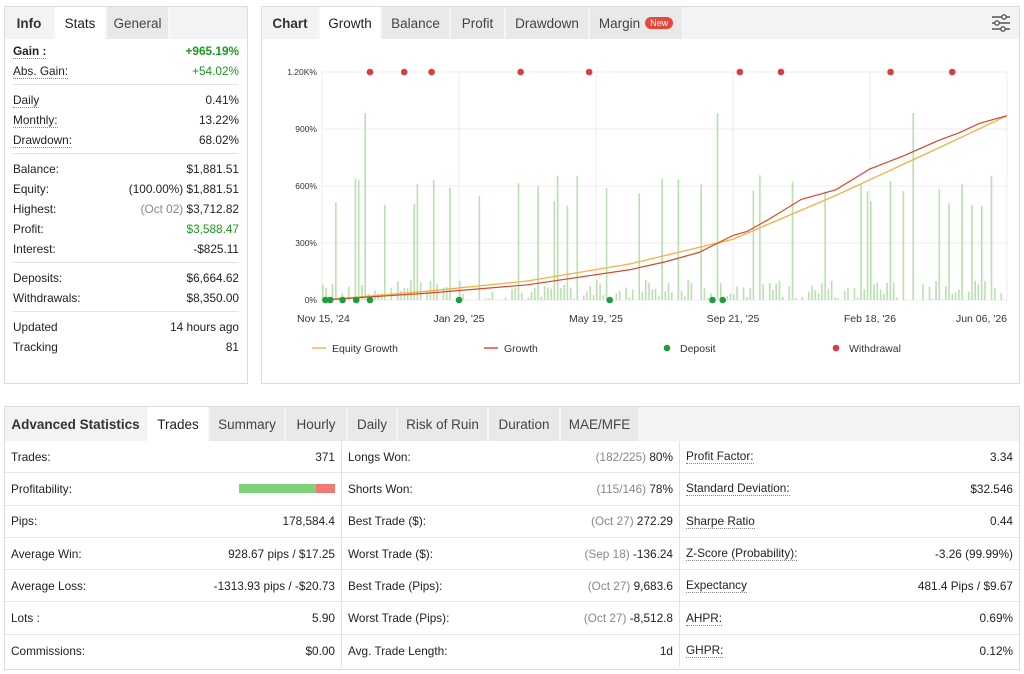 This screenshot has width=1024, height=674. Describe the element at coordinates (156, 189) in the screenshot. I see `equity-note: (100.00%)` at that location.